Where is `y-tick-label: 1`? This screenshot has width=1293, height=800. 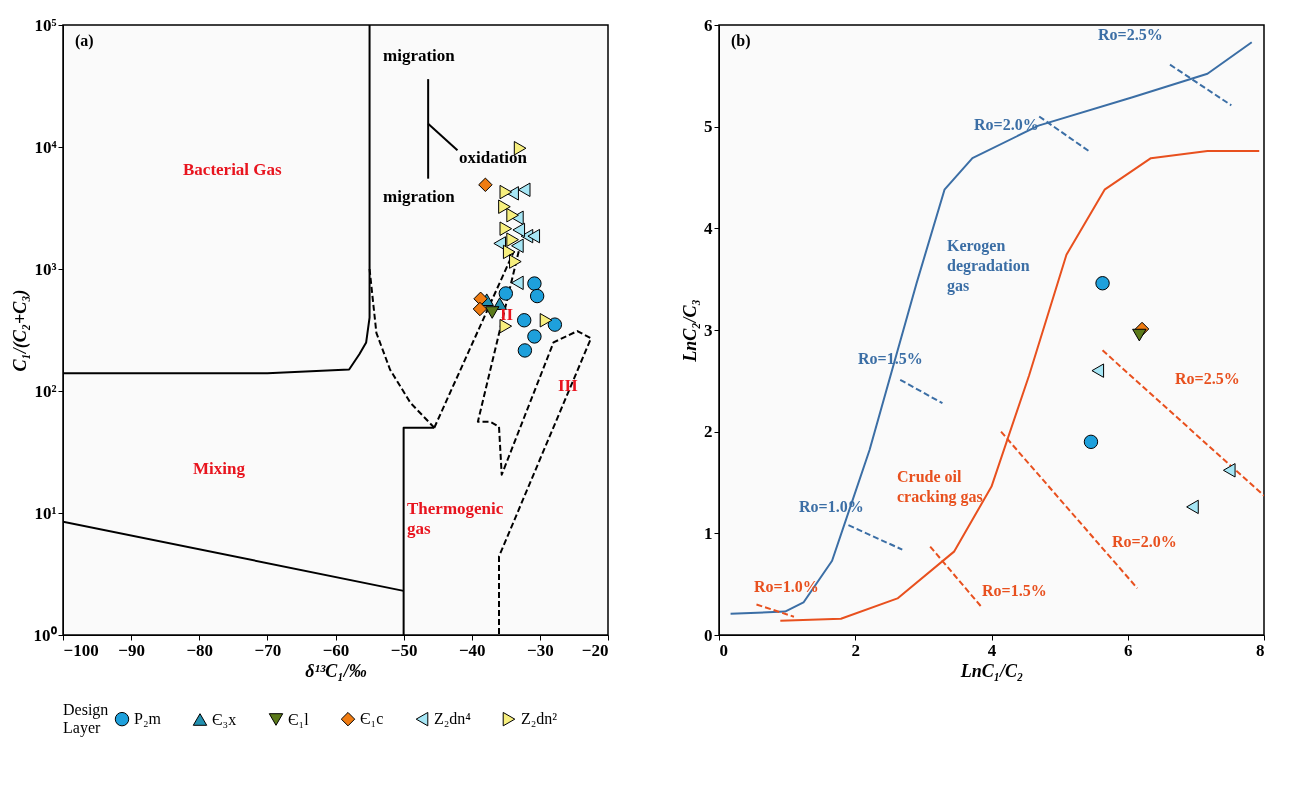 y-tick-label: 1 is located at coordinates (708, 533).